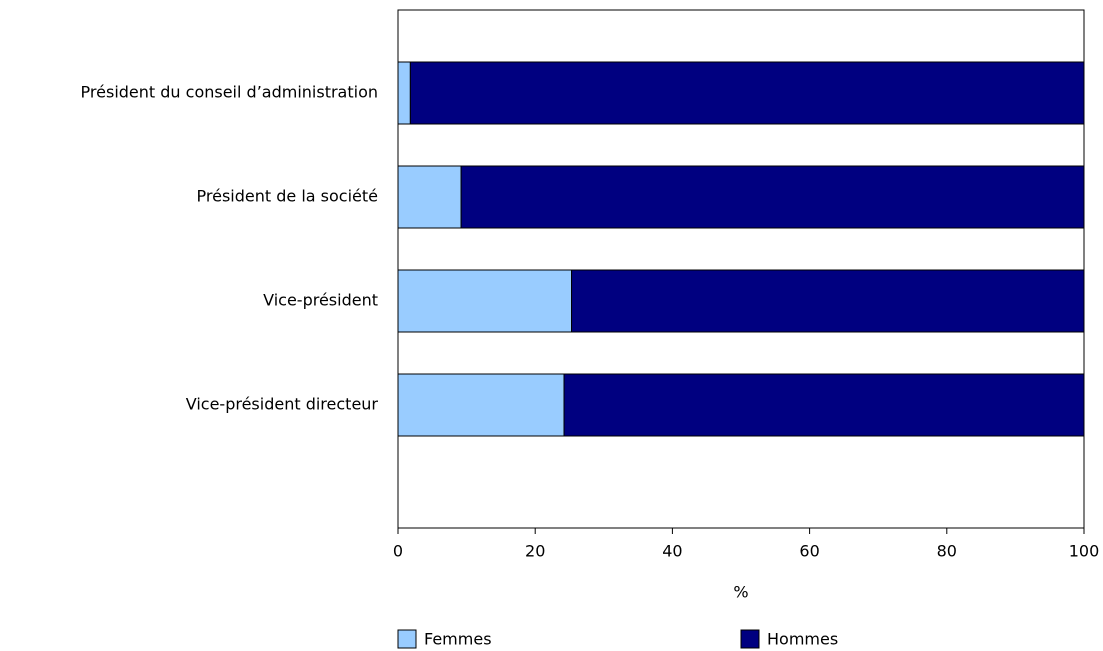 The image size is (1103, 651). What do you see at coordinates (672, 551) in the screenshot?
I see `x-tick-label: 40` at bounding box center [672, 551].